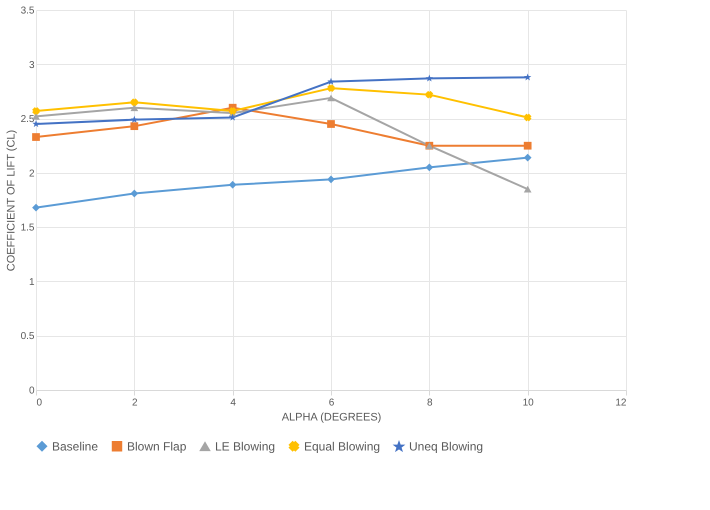 The height and width of the screenshot is (510, 710). Describe the element at coordinates (135, 403) in the screenshot. I see `x-tick-label: 2` at that location.